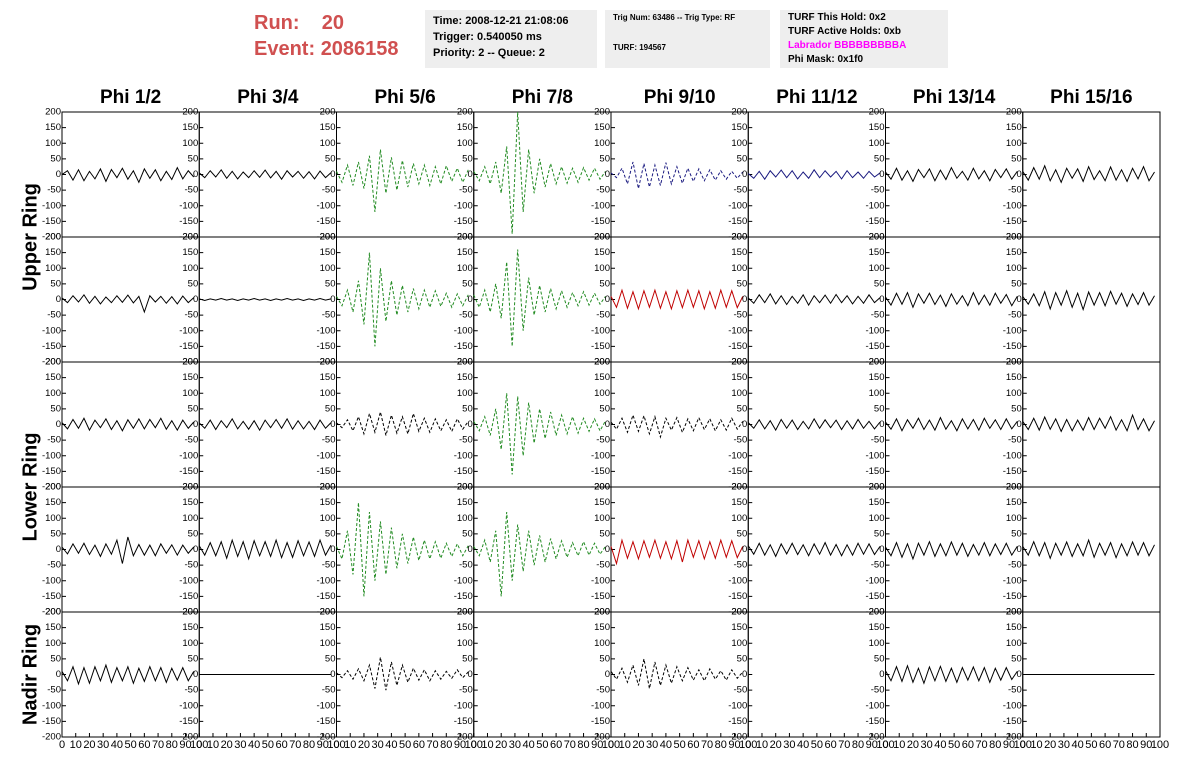 This screenshot has height=772, width=1196. I want to click on column-title: Phi 13/14, so click(954, 97).